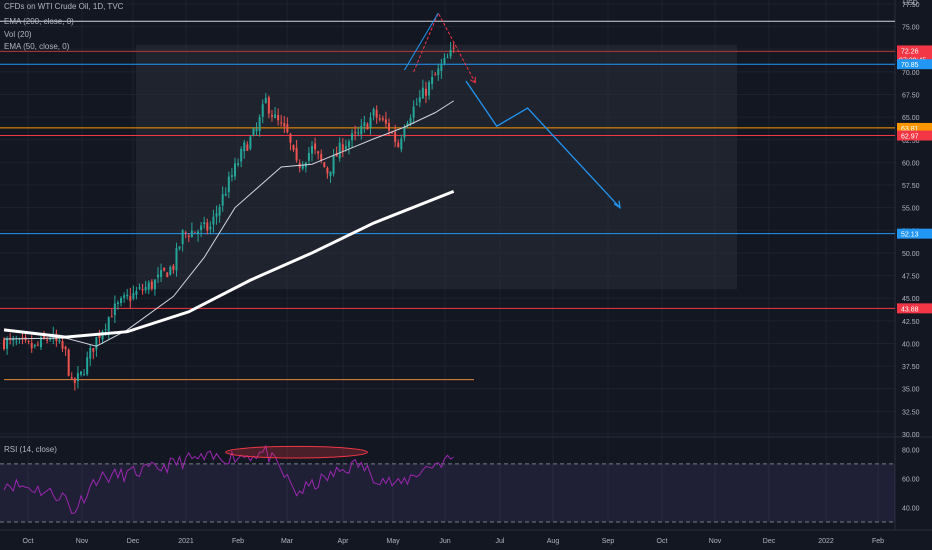 Image resolution: width=932 pixels, height=550 pixels. I want to click on legend-vol: Vol (20), so click(18, 34).